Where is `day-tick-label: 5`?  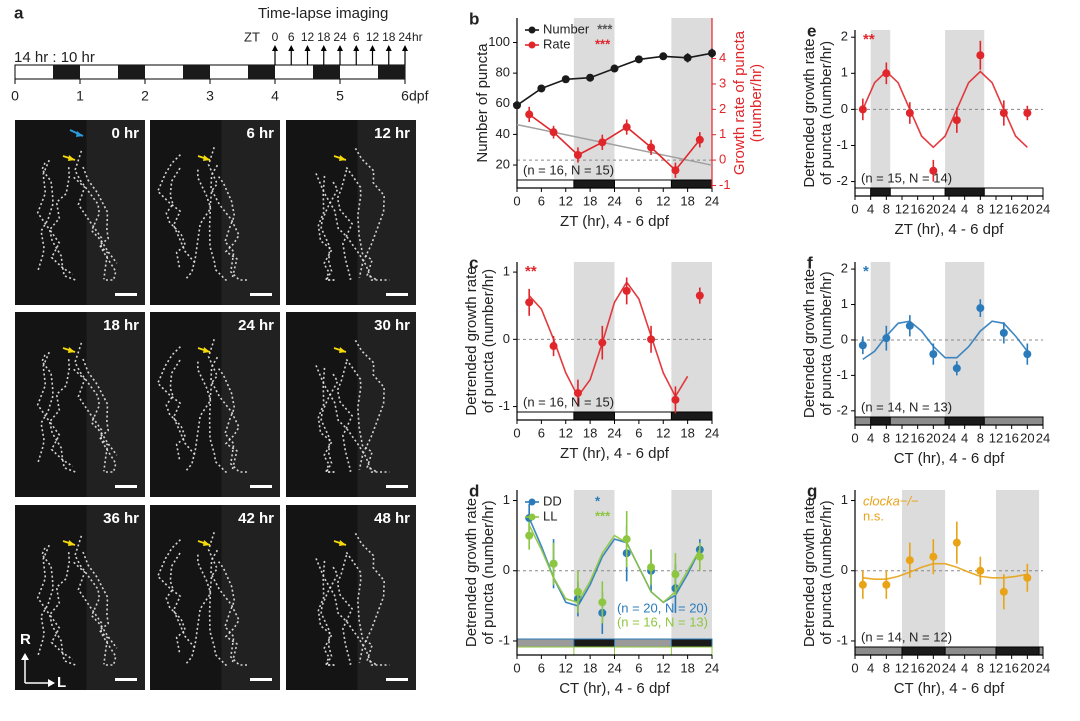
day-tick-label: 5 is located at coordinates (340, 96).